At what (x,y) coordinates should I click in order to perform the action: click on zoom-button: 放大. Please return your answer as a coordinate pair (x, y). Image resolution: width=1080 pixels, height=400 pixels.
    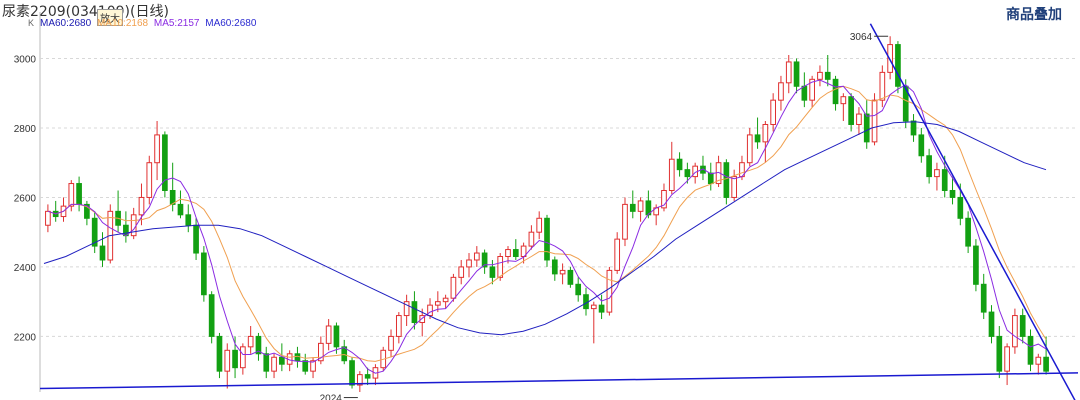
    Looking at the image, I should click on (110, 17).